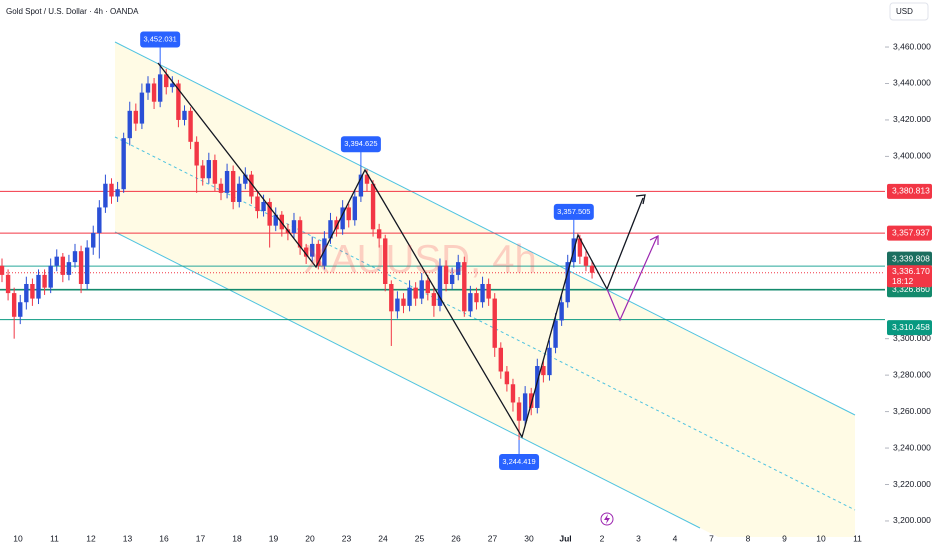 Image resolution: width=932 pixels, height=550 pixels. What do you see at coordinates (518, 461) in the screenshot?
I see `callout-label: 3,244.419` at bounding box center [518, 461].